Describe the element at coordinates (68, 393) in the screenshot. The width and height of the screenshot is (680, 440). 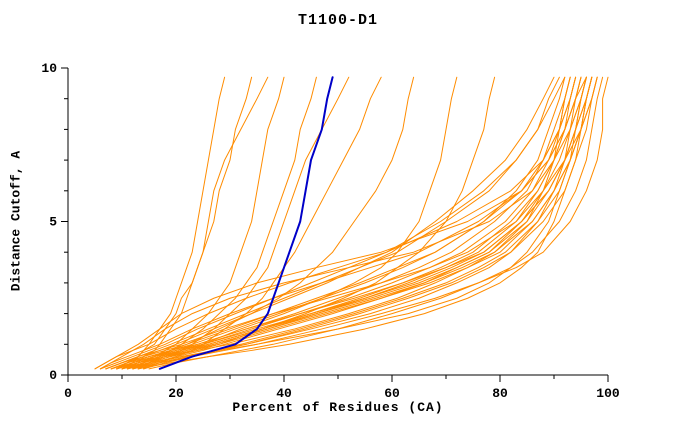
I see `x-tick-label: 0` at that location.